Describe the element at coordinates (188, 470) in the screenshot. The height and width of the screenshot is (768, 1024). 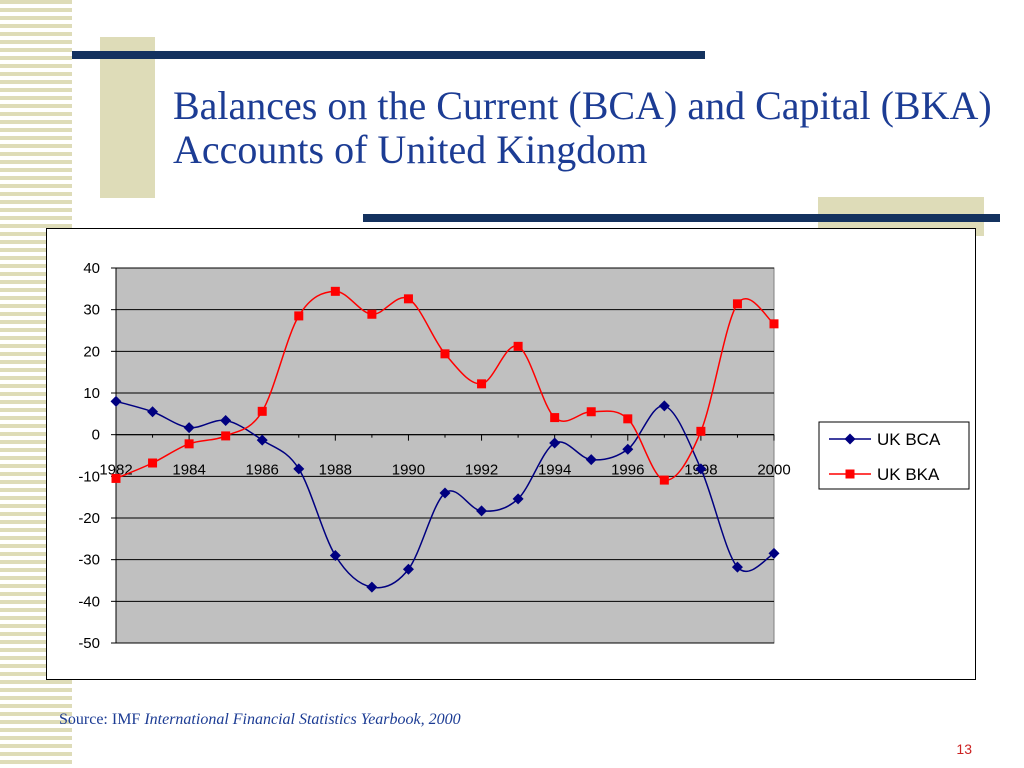
I see `x-tick-label: 1984` at that location.